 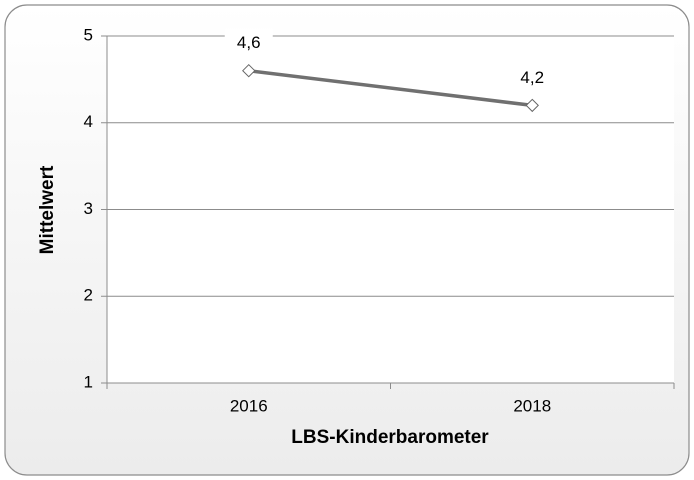 What do you see at coordinates (532, 405) in the screenshot?
I see `x-tick-label: 2018` at bounding box center [532, 405].